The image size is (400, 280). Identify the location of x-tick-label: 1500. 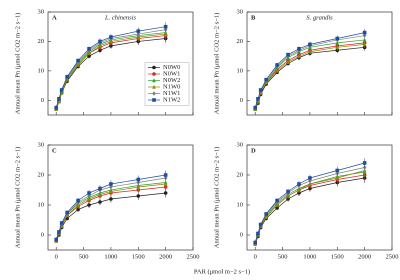
(138, 256).